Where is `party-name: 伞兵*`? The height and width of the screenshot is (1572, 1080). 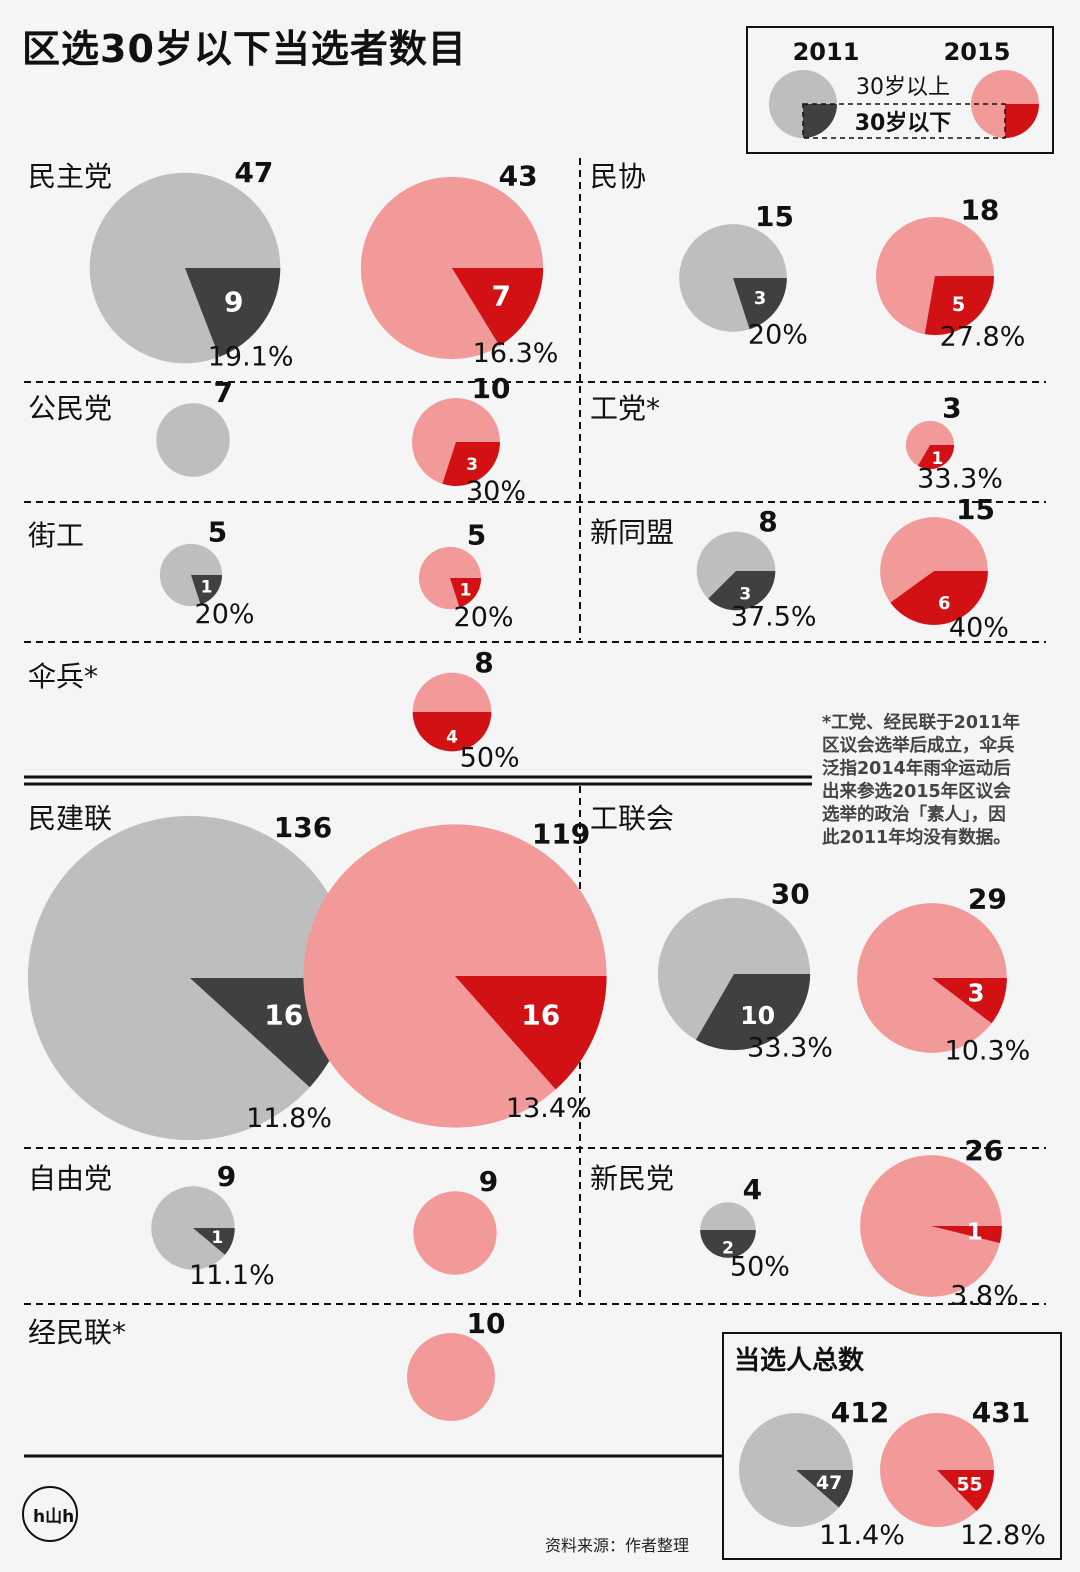
party-name: 伞兵* is located at coordinates (63, 676).